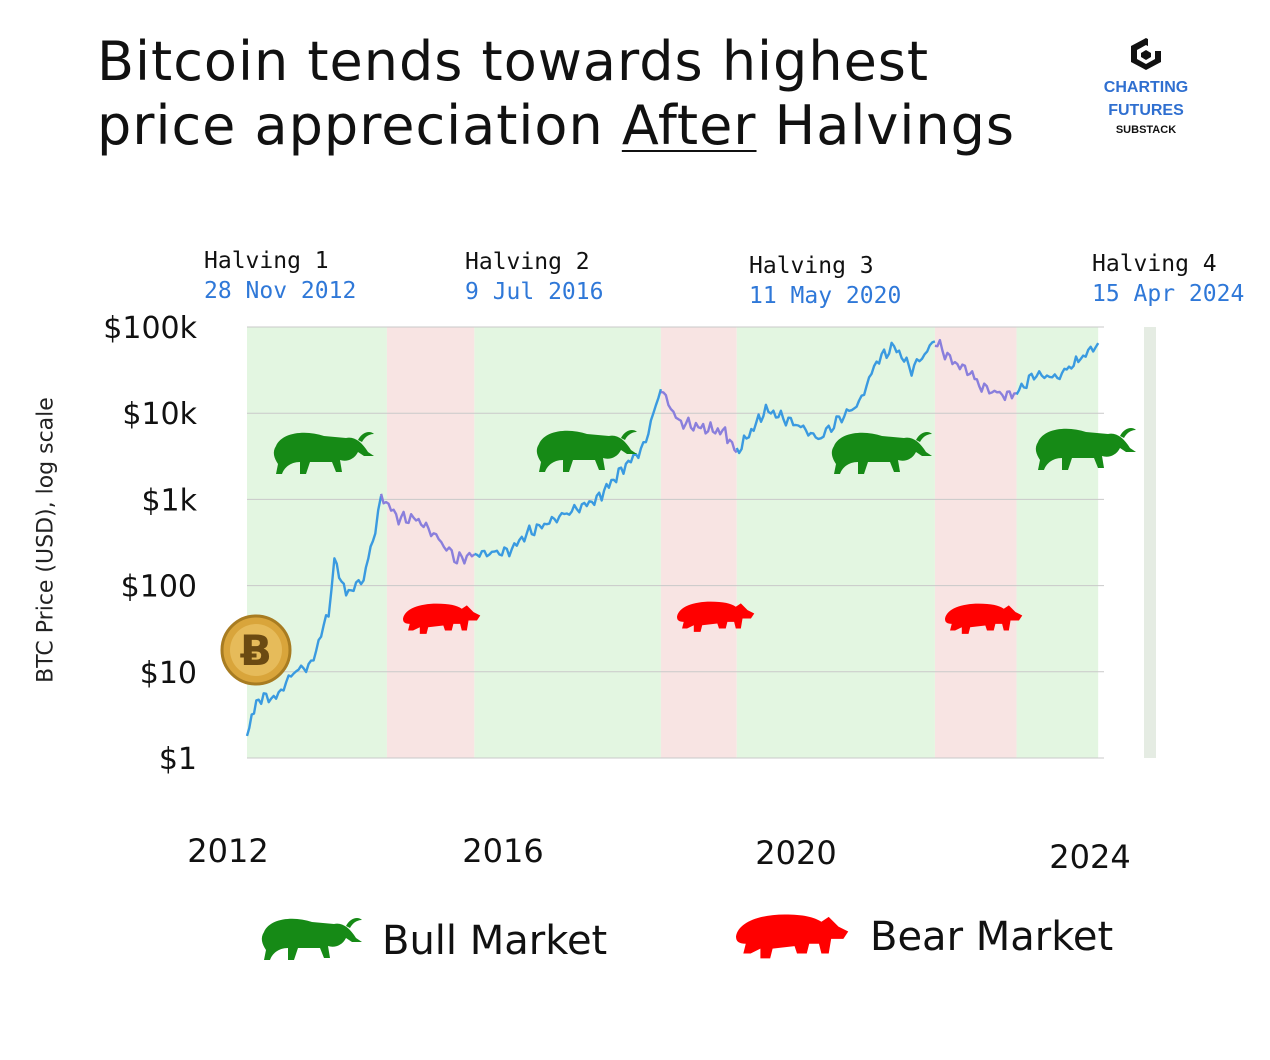 This screenshot has height=1060, width=1270. What do you see at coordinates (46, 540) in the screenshot?
I see `y-axis-label: BTC Price (USD), log scale` at bounding box center [46, 540].